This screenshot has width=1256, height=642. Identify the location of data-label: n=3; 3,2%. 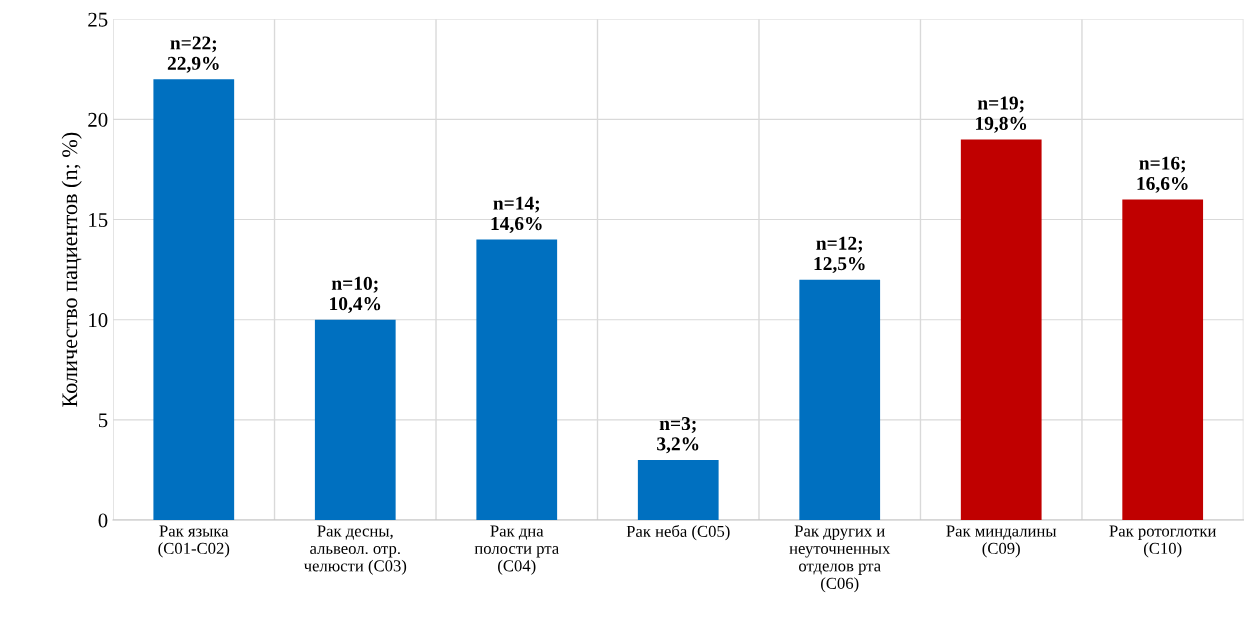
(678, 435).